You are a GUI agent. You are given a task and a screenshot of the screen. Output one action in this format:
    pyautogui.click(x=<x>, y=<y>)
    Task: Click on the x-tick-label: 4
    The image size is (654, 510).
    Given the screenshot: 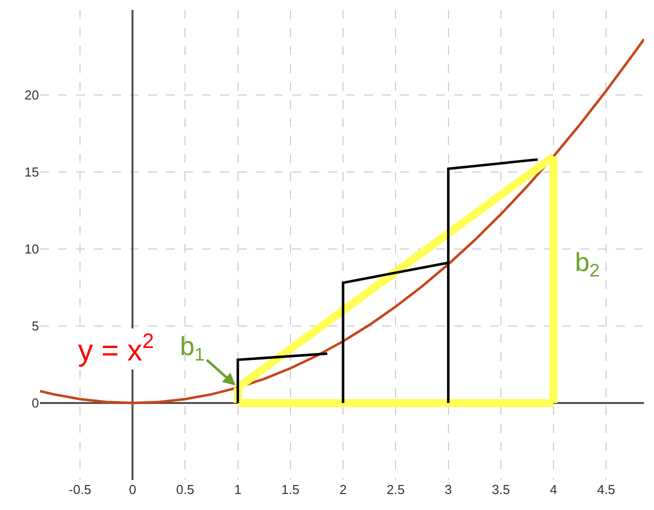 What is the action you would take?
    pyautogui.click(x=554, y=489)
    